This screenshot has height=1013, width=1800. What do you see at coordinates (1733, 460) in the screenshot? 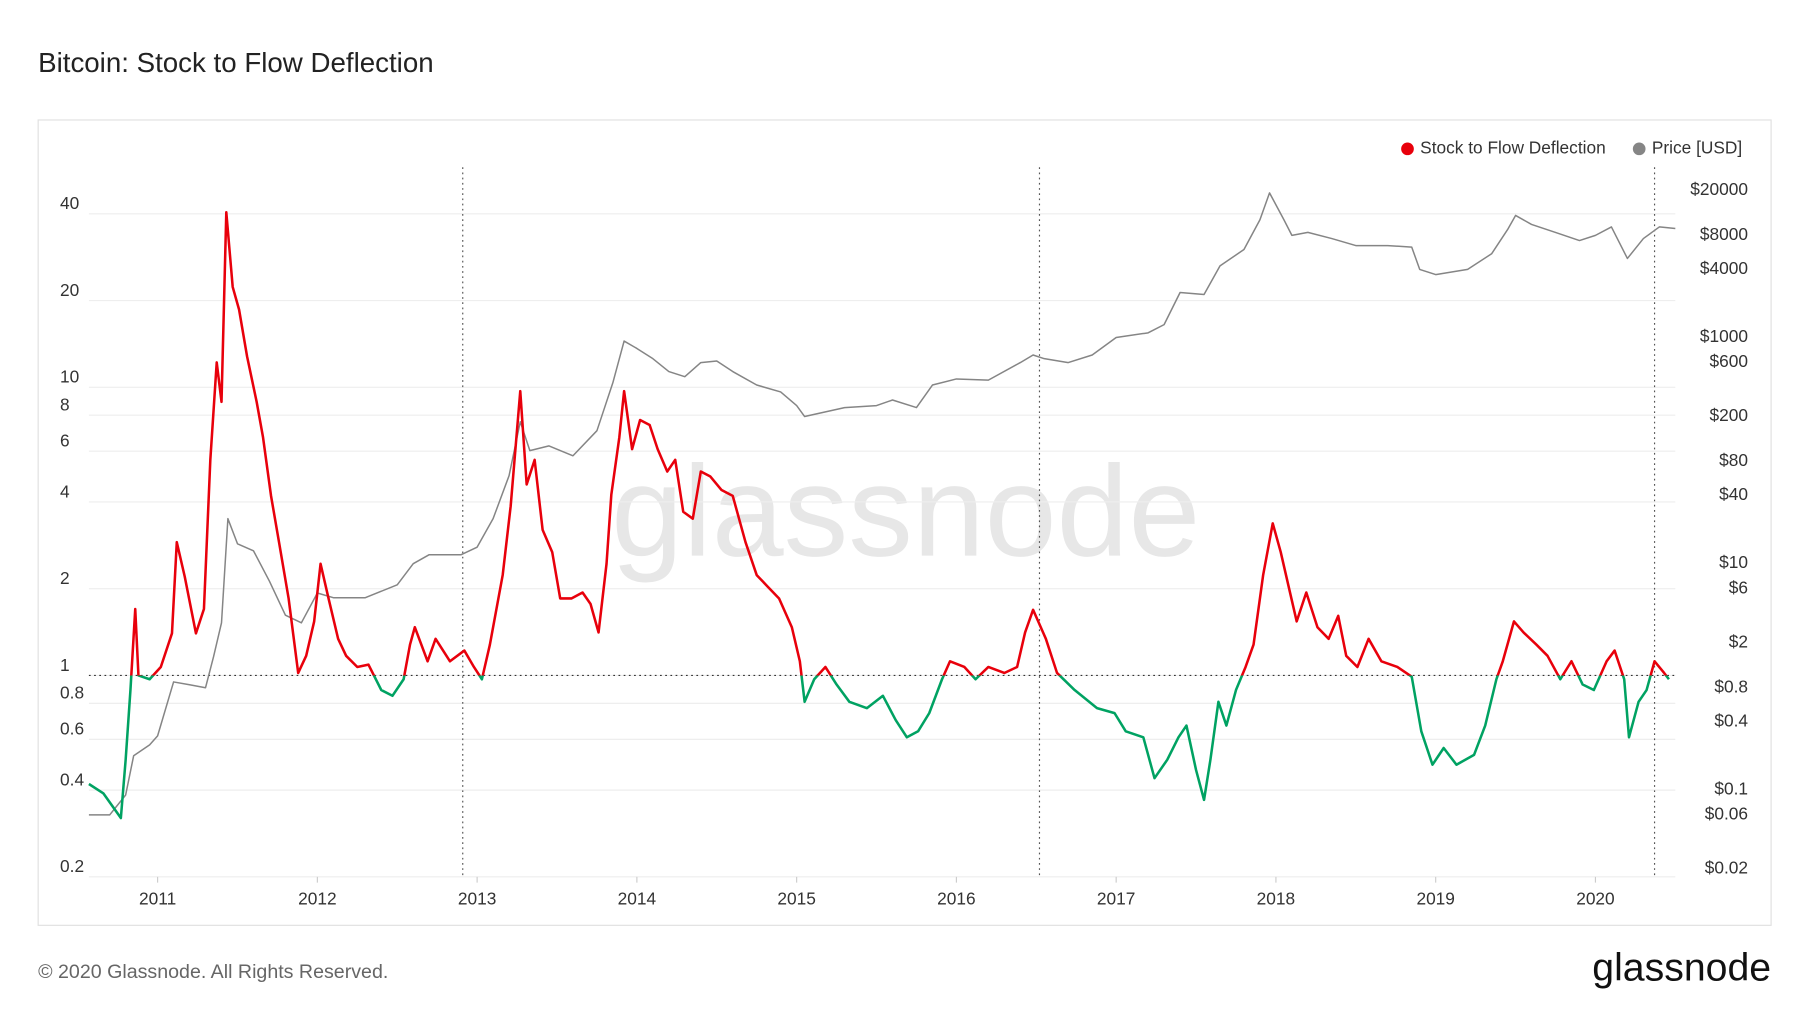
I see `y2-tick-label: $80` at bounding box center [1733, 460].